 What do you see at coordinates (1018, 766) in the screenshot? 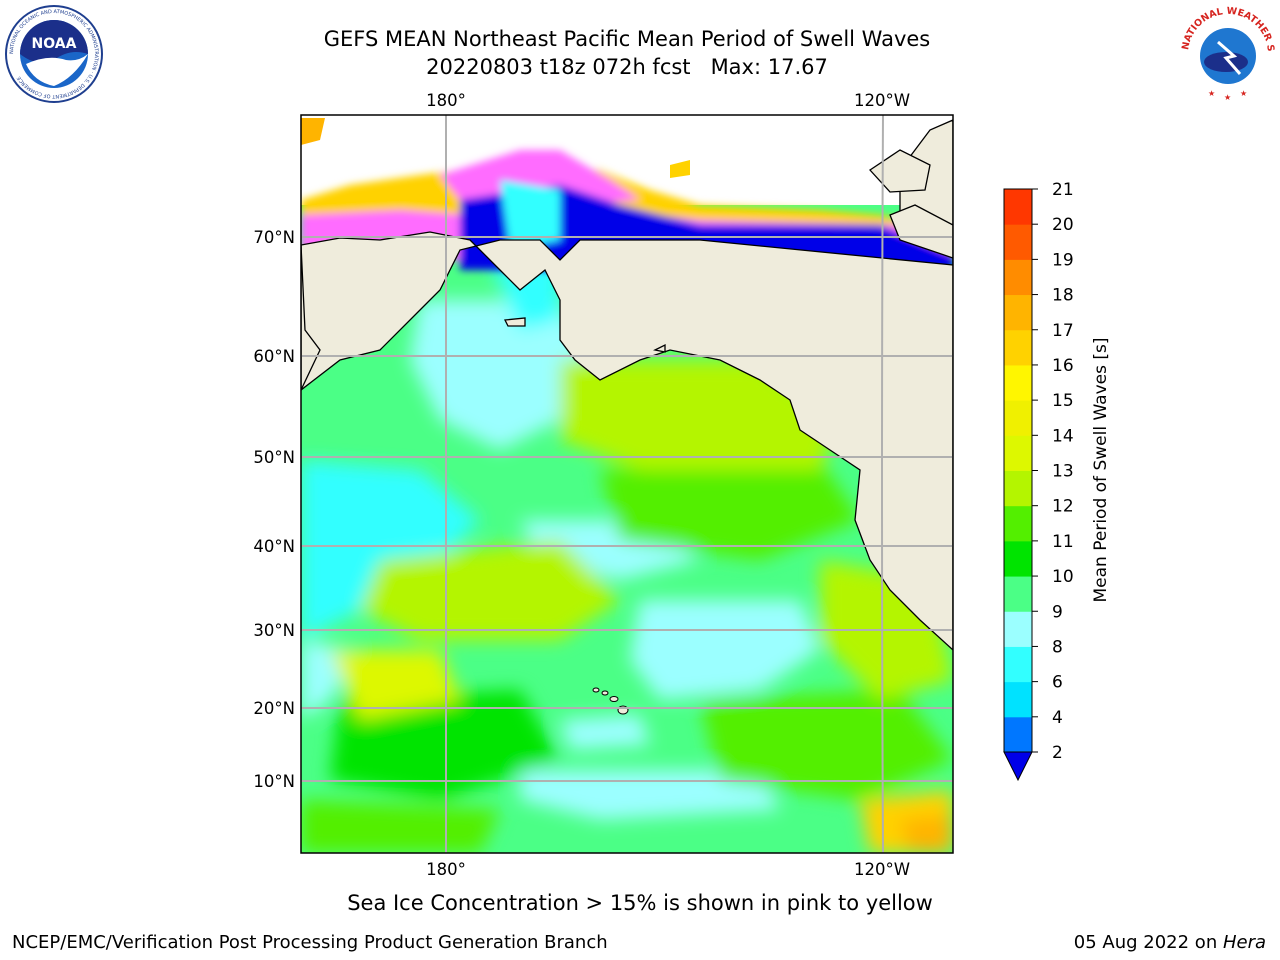
I see `colorbar-extend-triangle` at bounding box center [1018, 766].